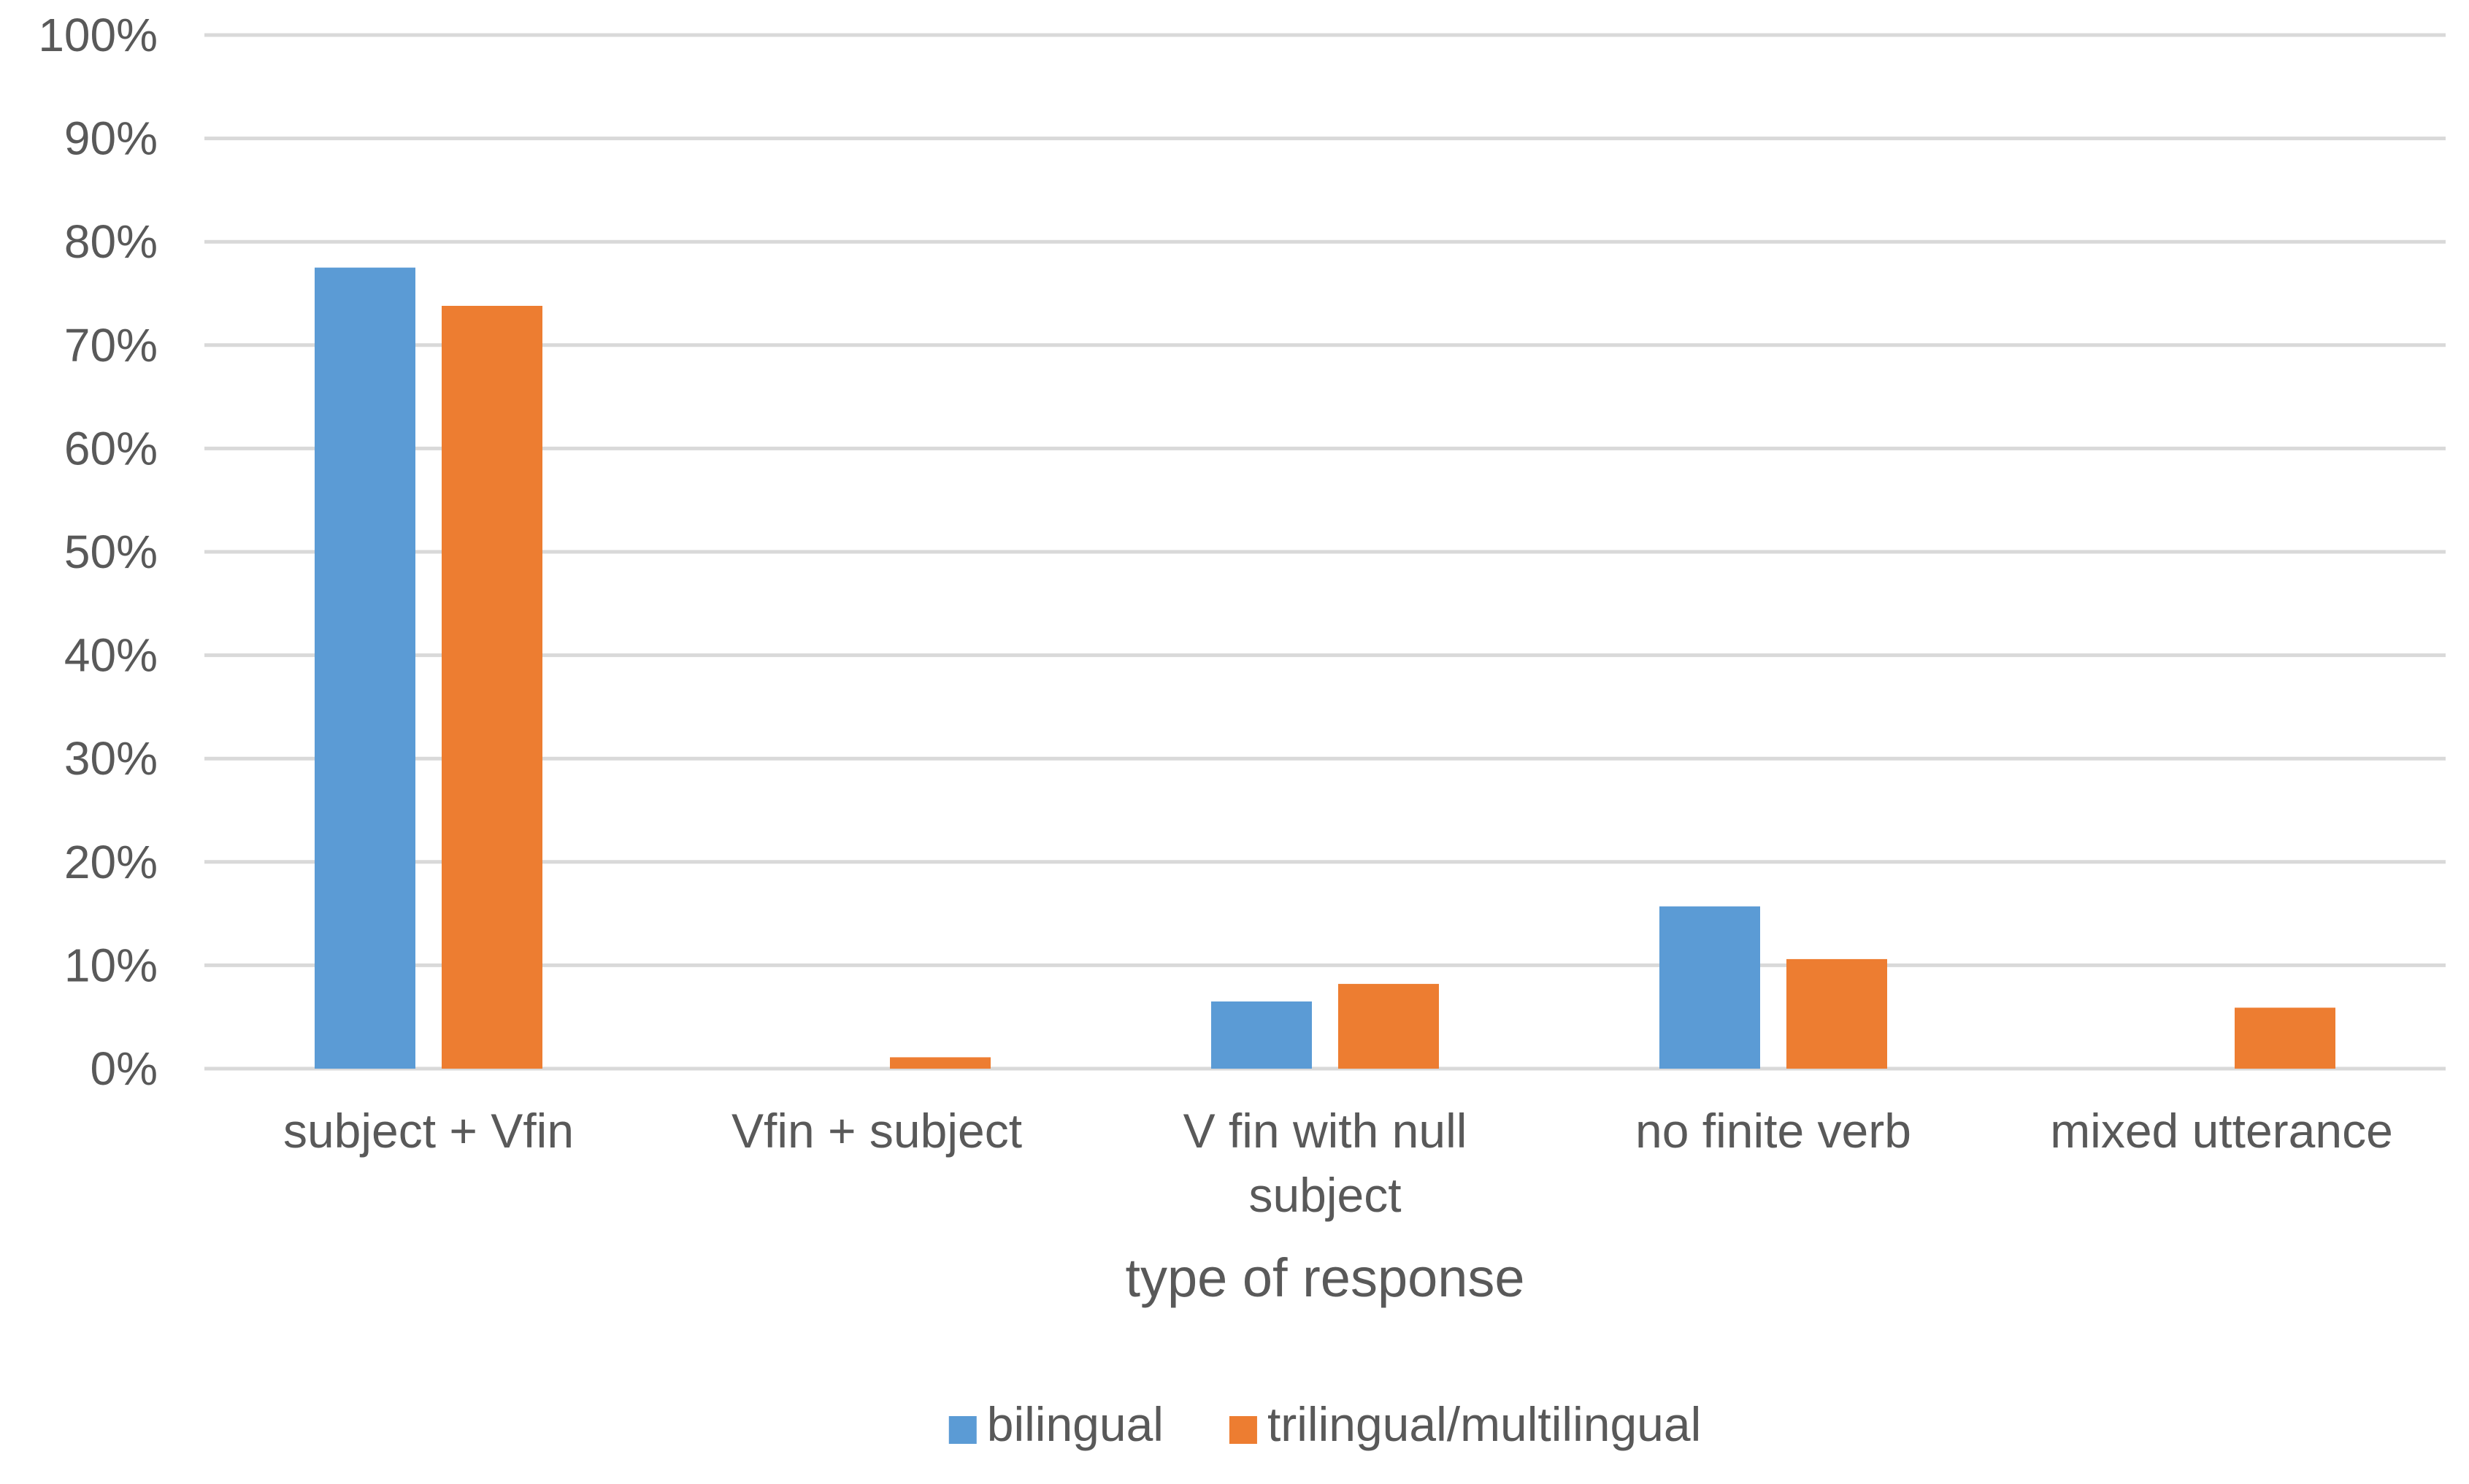  Describe the element at coordinates (1075, 1424) in the screenshot. I see `legend-label: bilingual` at that location.